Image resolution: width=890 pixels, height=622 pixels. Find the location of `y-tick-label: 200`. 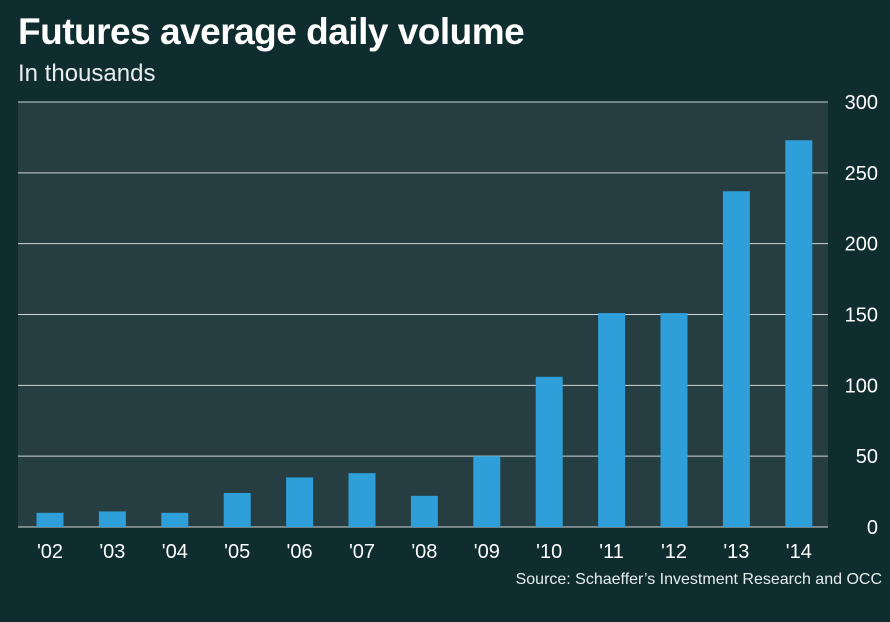

y-tick-label: 200 is located at coordinates (861, 245).